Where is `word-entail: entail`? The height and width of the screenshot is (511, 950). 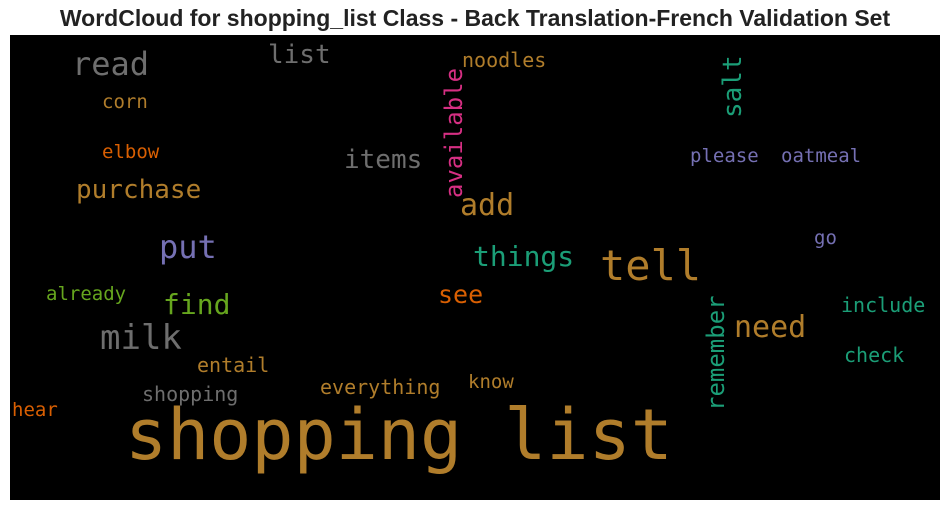
word-entail: entail is located at coordinates (233, 365).